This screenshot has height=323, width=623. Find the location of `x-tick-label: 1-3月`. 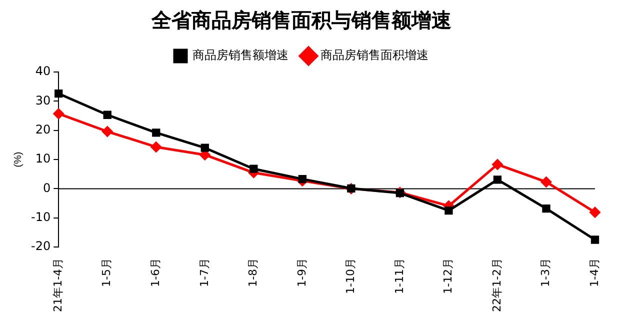

x-tick-label: 1-3月 is located at coordinates (545, 273).